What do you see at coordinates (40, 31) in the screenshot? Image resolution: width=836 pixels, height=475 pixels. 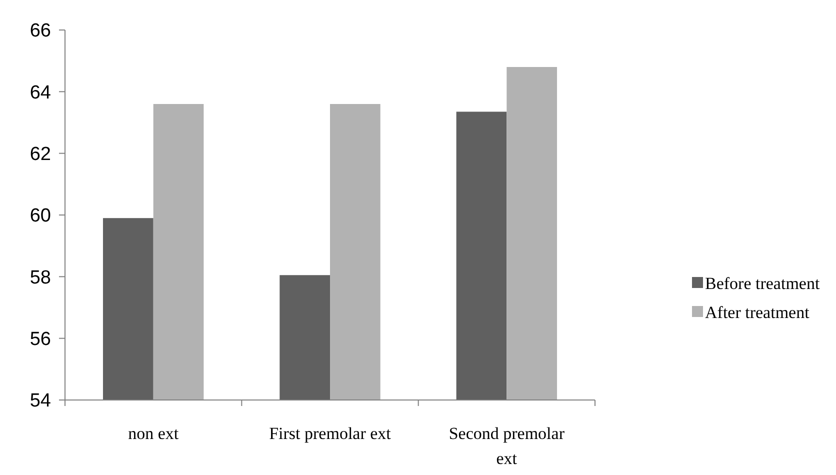 I see `y-tick-label: 66` at bounding box center [40, 31].